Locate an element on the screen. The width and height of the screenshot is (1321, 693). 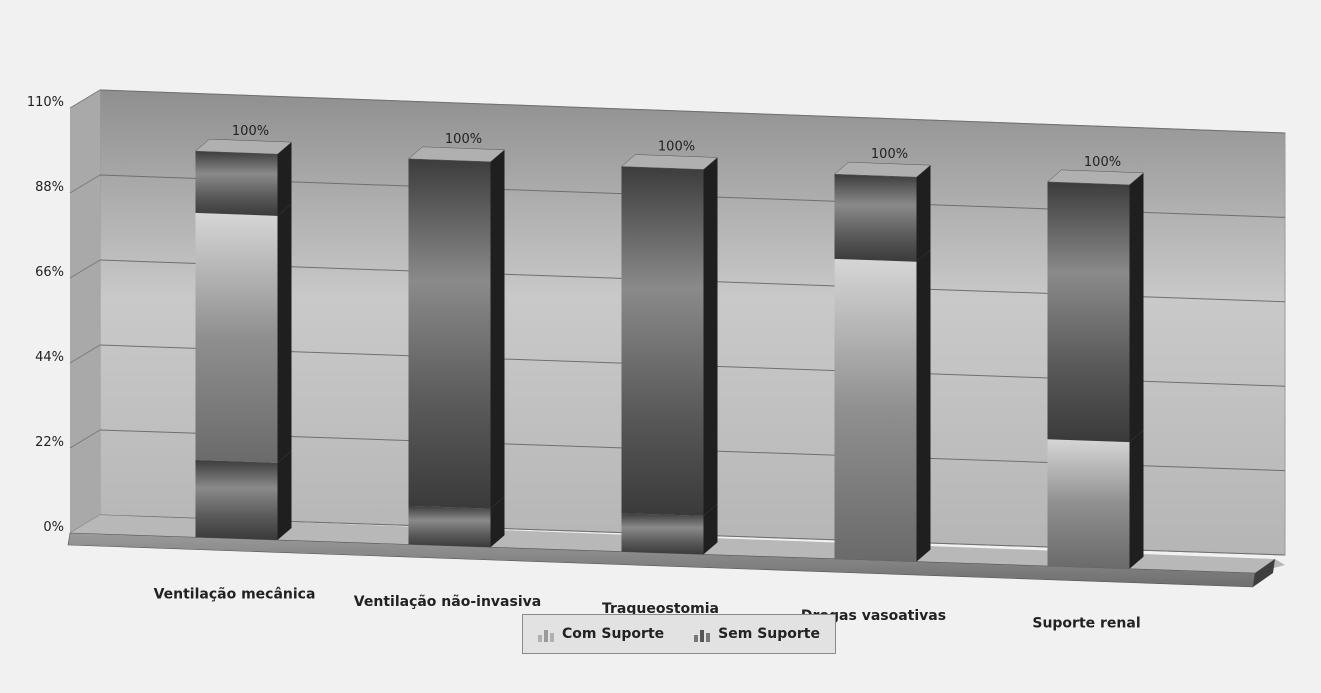
y-tick-label: 110% is located at coordinates (45, 102).